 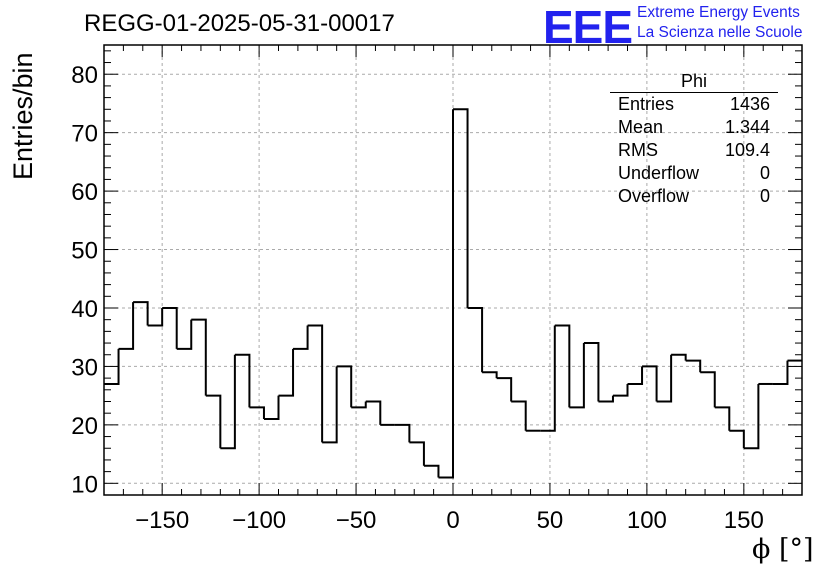 What do you see at coordinates (641, 127) in the screenshot?
I see `stats-label: Mean` at bounding box center [641, 127].